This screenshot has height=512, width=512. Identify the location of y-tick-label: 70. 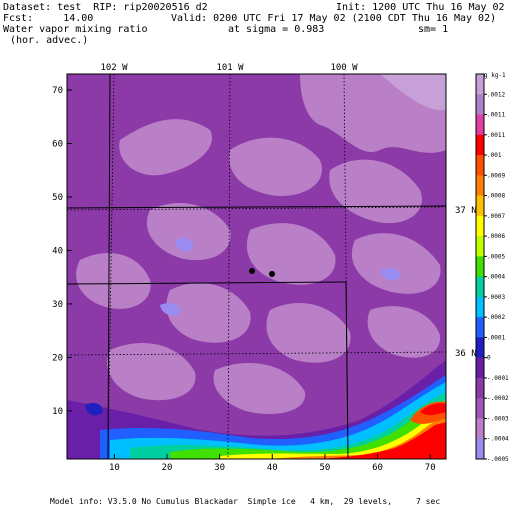
(57, 91).